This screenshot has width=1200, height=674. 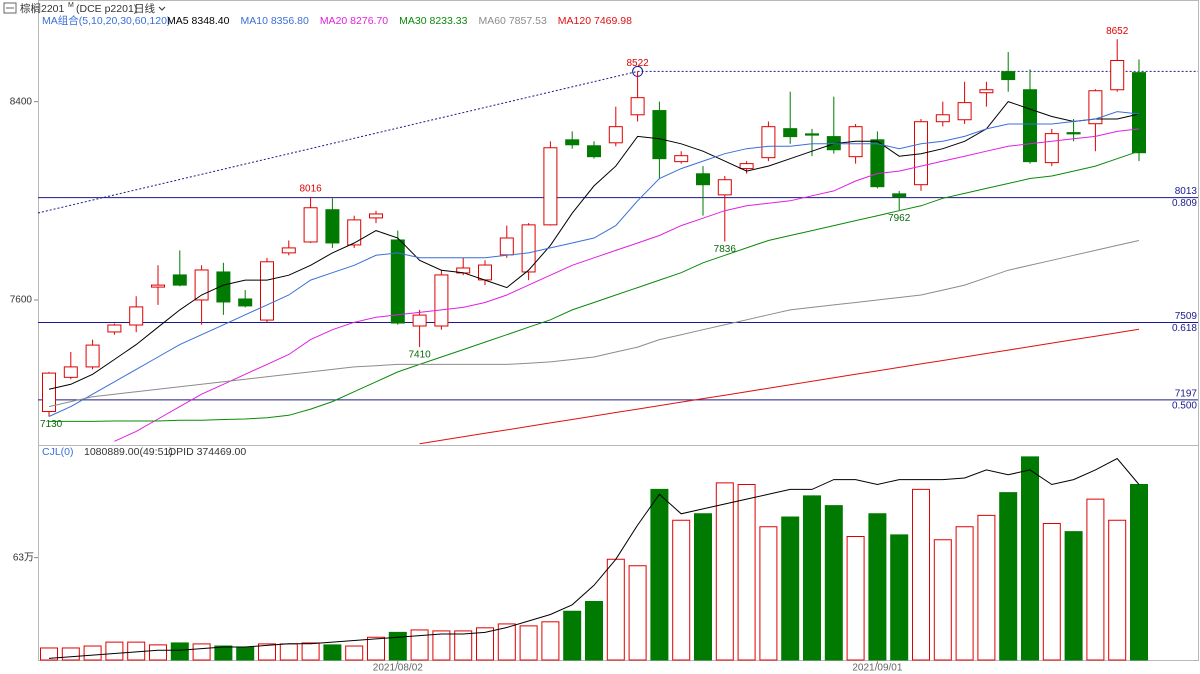 I want to click on trendline, so click(x=337, y=142).